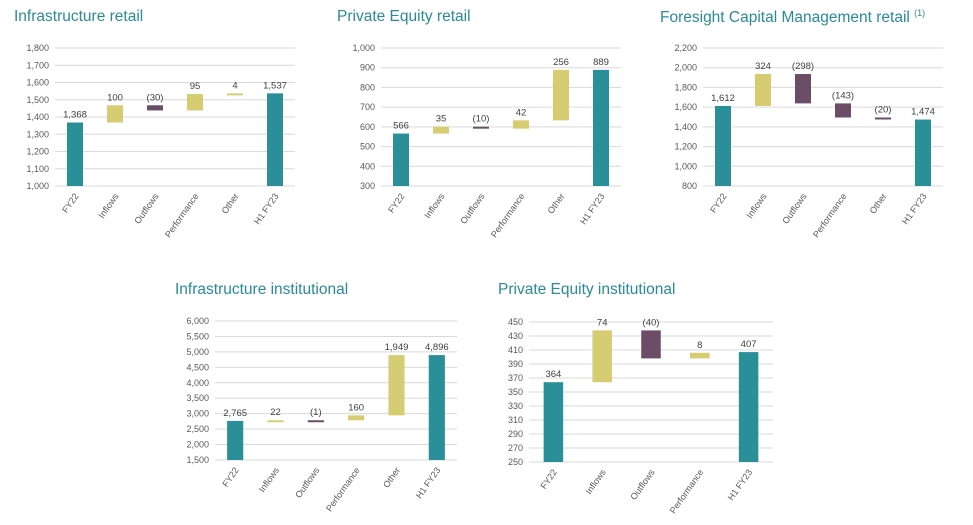 The height and width of the screenshot is (525, 973). Describe the element at coordinates (197, 398) in the screenshot. I see `y-tick-label: 3,500` at that location.